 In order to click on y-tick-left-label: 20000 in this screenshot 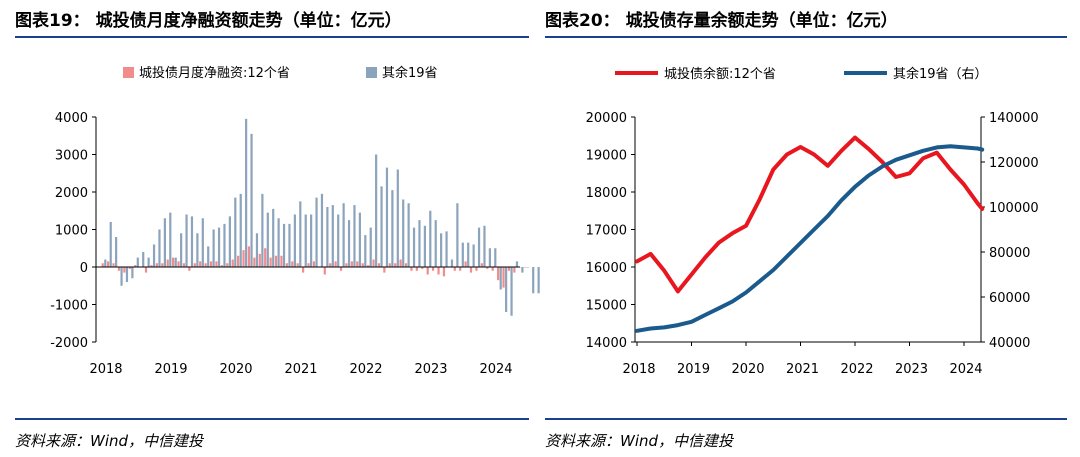, I will do `click(606, 118)`.